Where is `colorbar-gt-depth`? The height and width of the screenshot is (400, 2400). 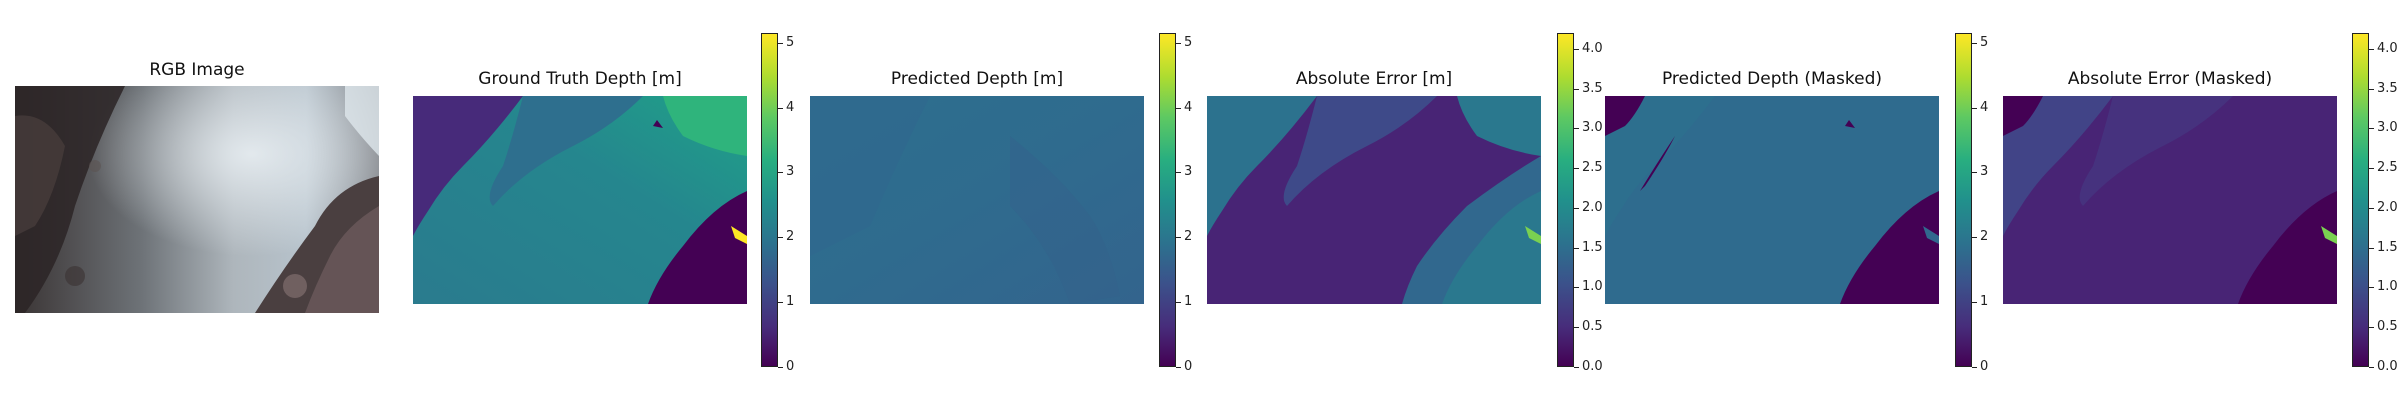
colorbar-gt-depth is located at coordinates (769, 200).